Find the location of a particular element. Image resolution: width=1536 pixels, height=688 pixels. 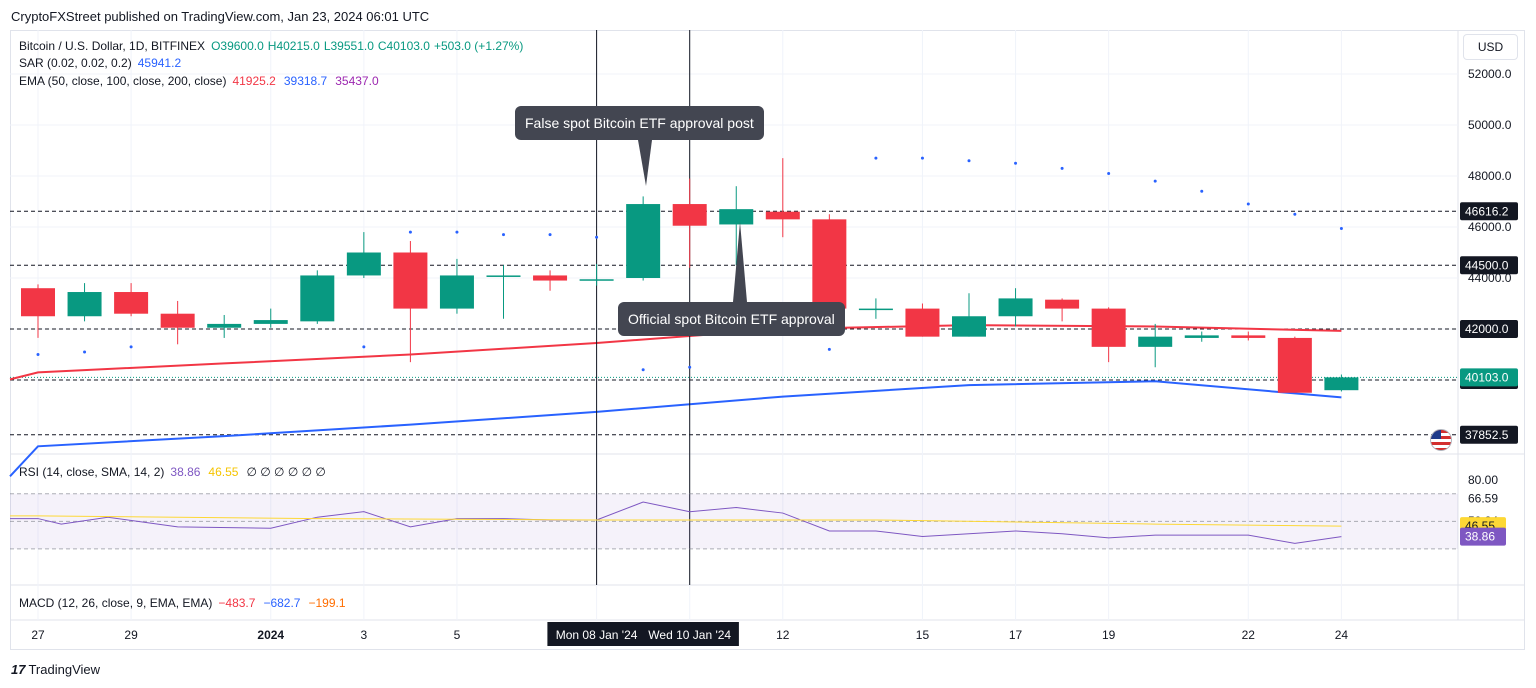

ema100-line is located at coordinates (675, 428).